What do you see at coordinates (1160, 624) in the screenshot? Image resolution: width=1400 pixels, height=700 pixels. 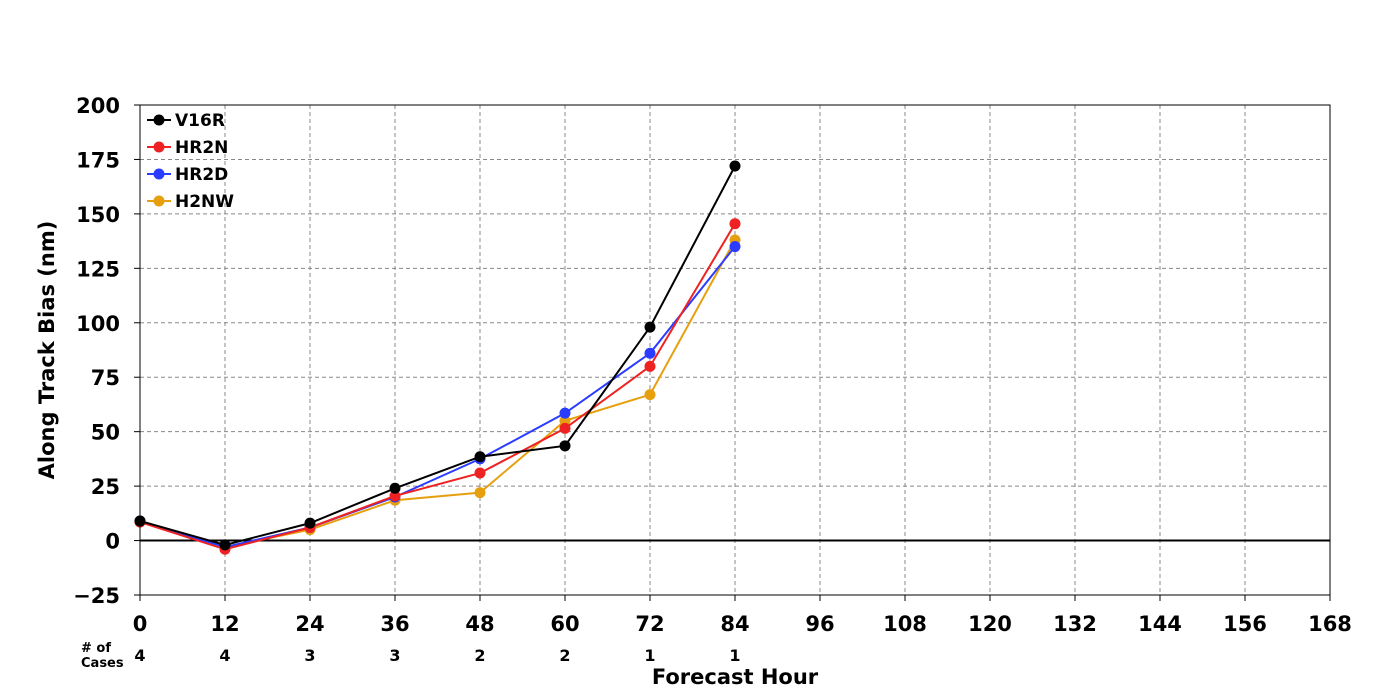 I see `x-tick-label: 144` at bounding box center [1160, 624].